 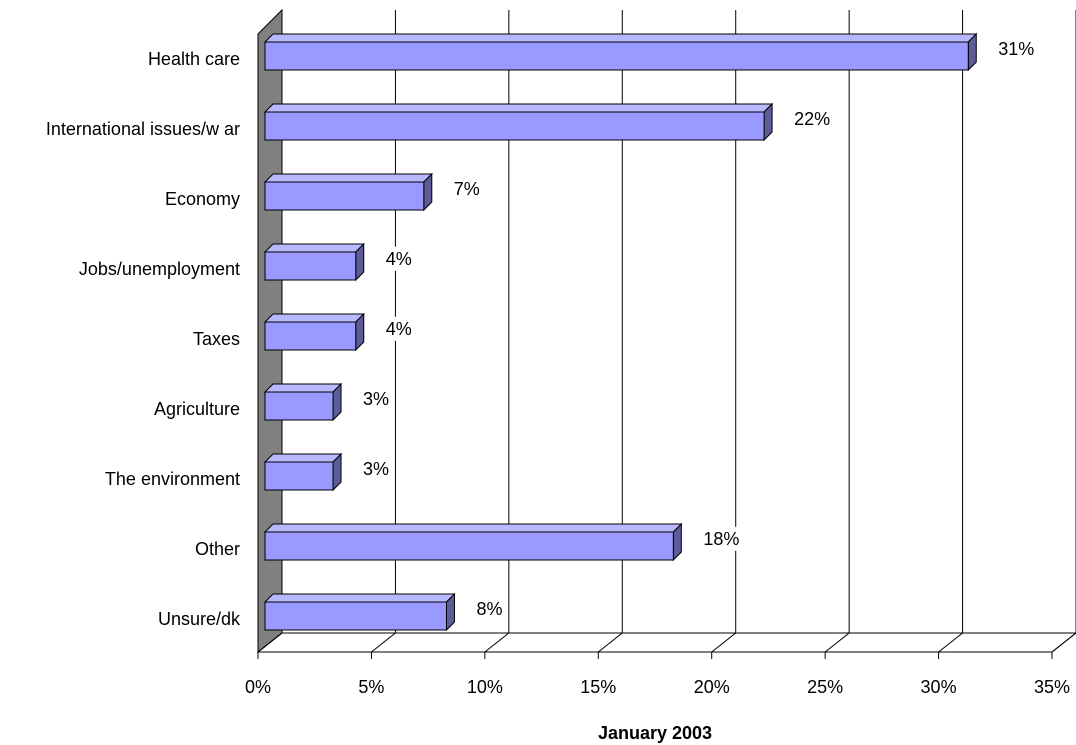 What do you see at coordinates (712, 687) in the screenshot?
I see `x-tick-label: 20%` at bounding box center [712, 687].